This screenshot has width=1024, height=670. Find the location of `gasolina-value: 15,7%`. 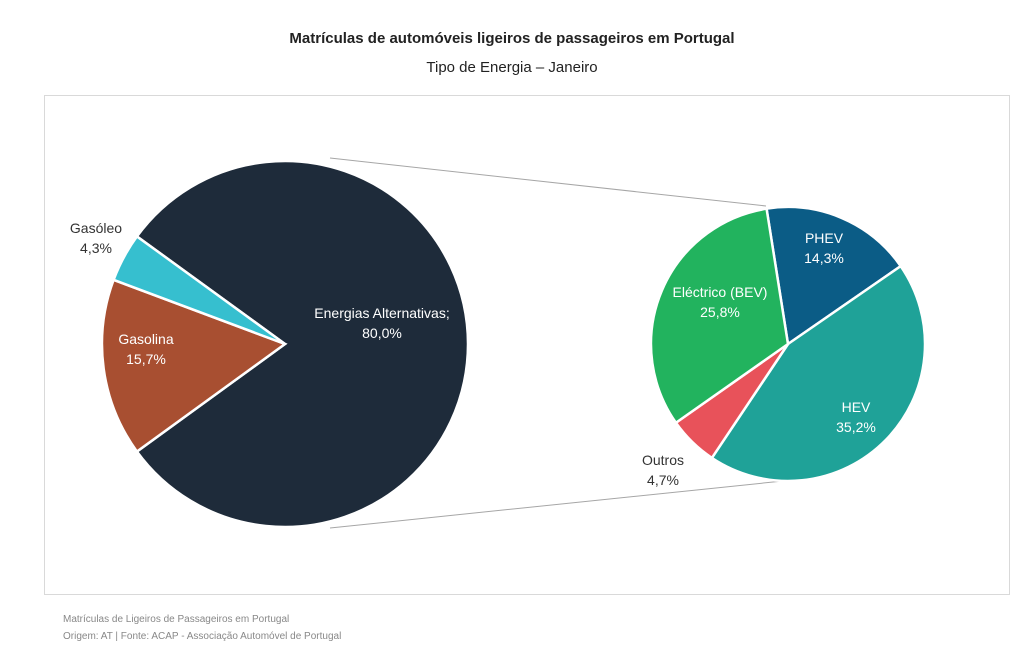

gasolina-value: 15,7% is located at coordinates (146, 359).